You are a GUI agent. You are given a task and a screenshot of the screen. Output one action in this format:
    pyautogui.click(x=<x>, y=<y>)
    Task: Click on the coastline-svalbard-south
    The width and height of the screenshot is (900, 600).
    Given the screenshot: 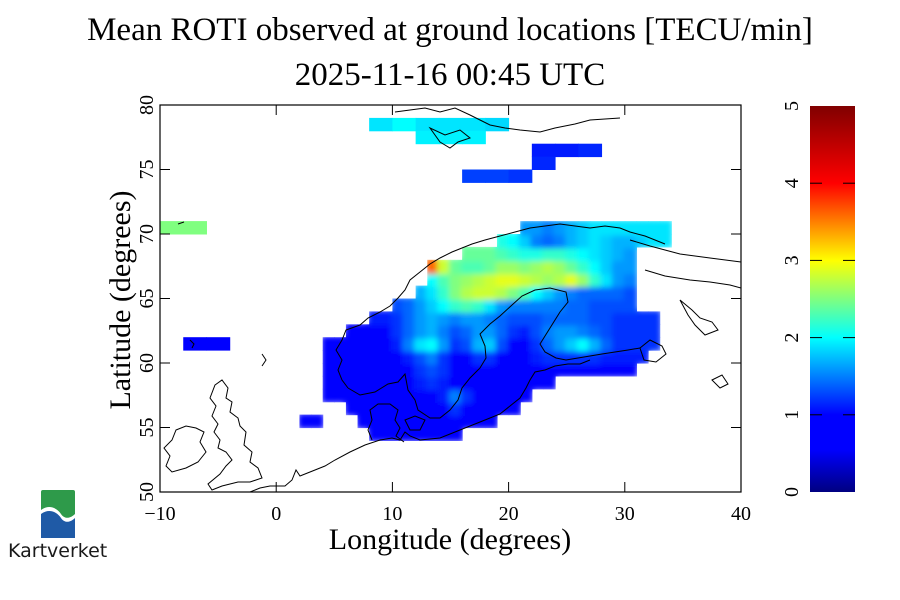 What is the action you would take?
    pyautogui.click(x=450, y=137)
    